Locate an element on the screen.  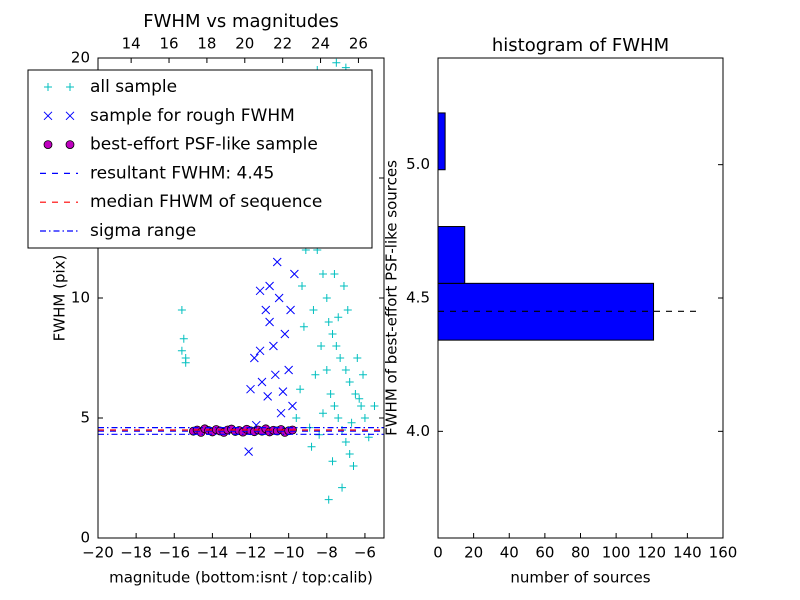
x2-tick-label: 22 is located at coordinates (282, 44).